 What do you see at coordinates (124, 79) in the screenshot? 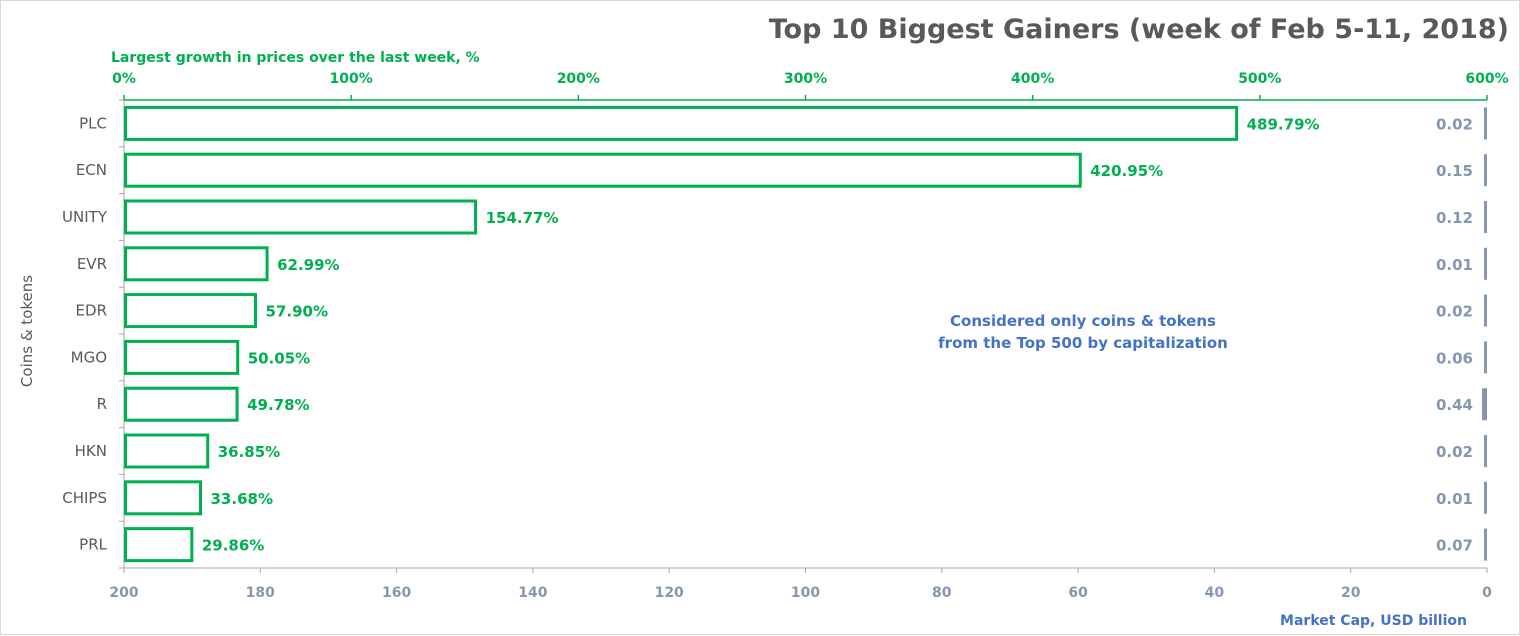
I see `top-axis-tick-label: 0%` at bounding box center [124, 79].